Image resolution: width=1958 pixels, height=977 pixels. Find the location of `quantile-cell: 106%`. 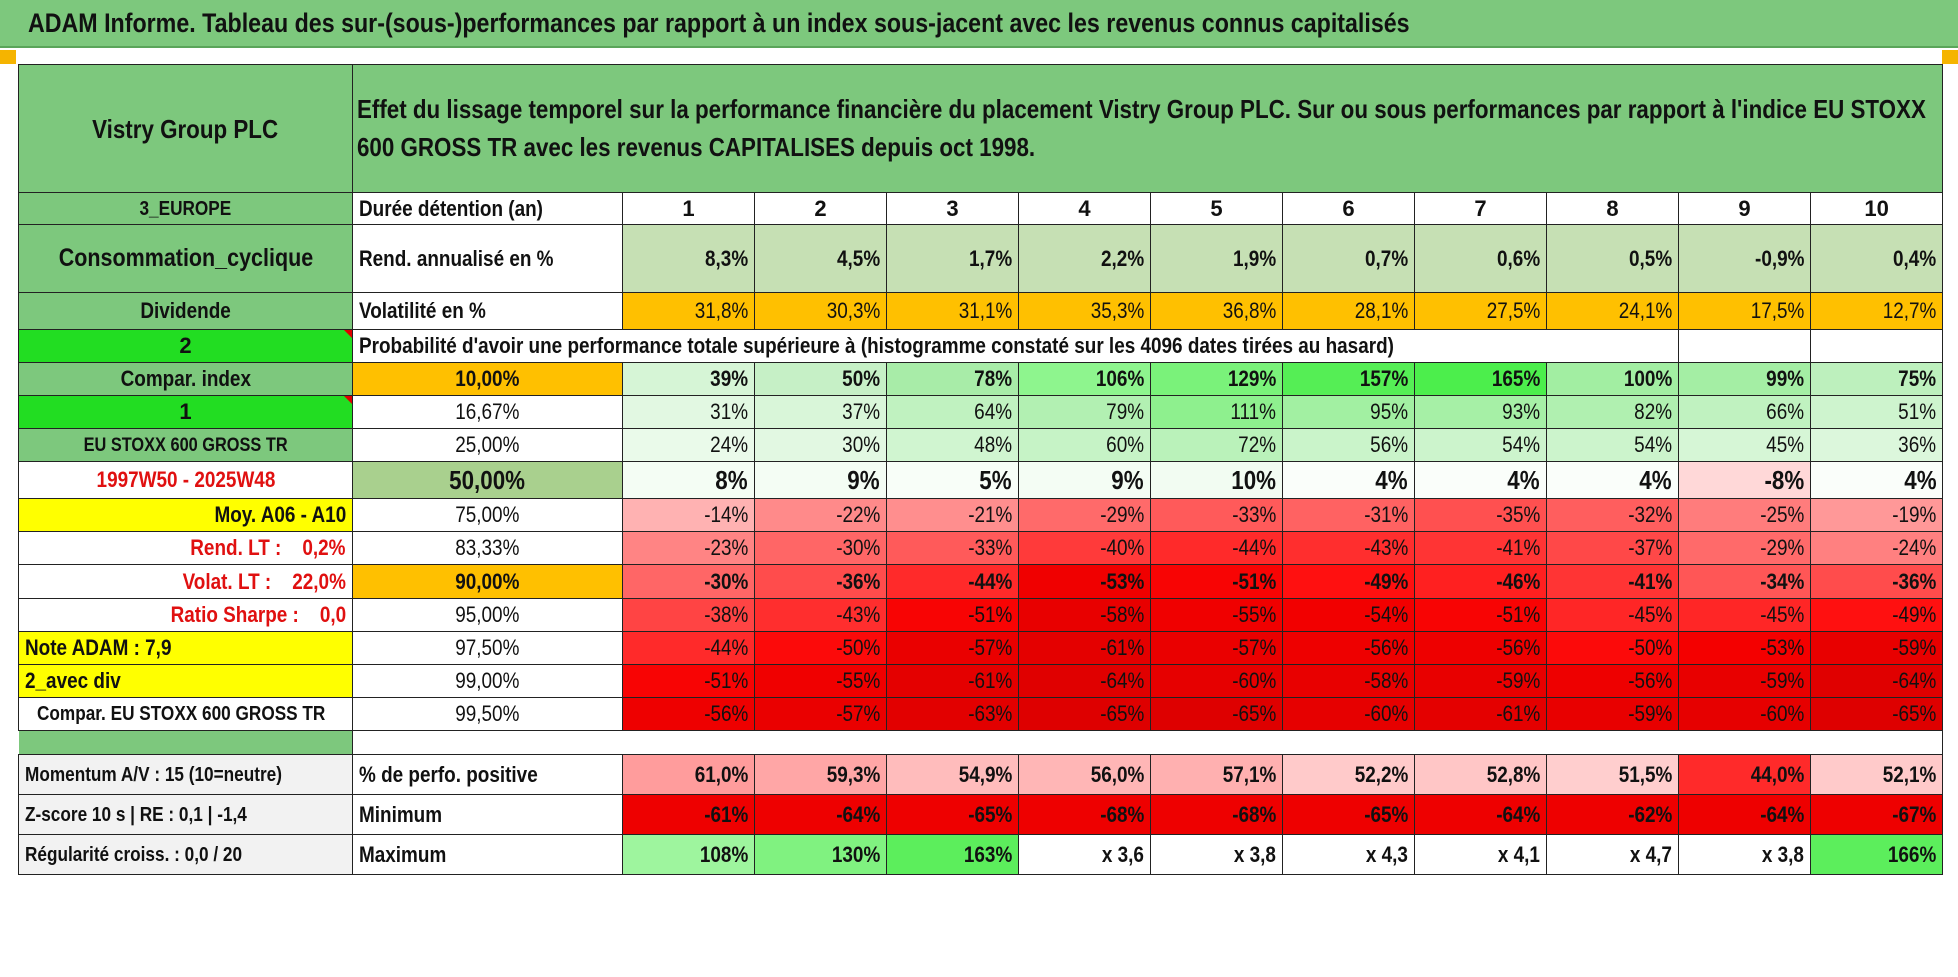

quantile-cell: 106% is located at coordinates (1084, 379).